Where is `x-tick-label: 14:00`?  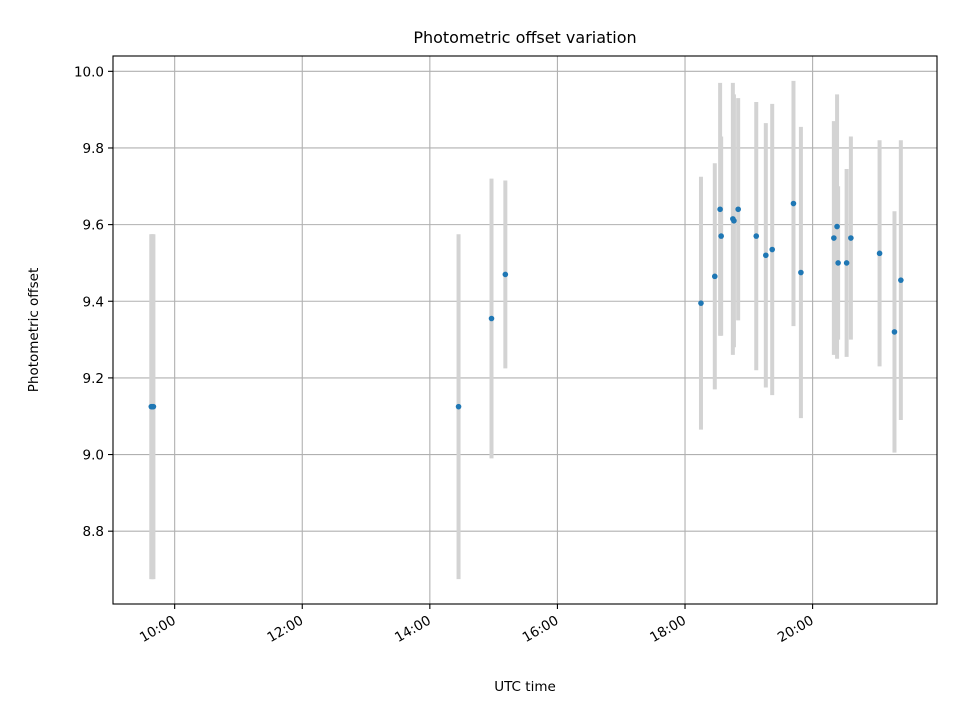
x-tick-label: 14:00 is located at coordinates (413, 629).